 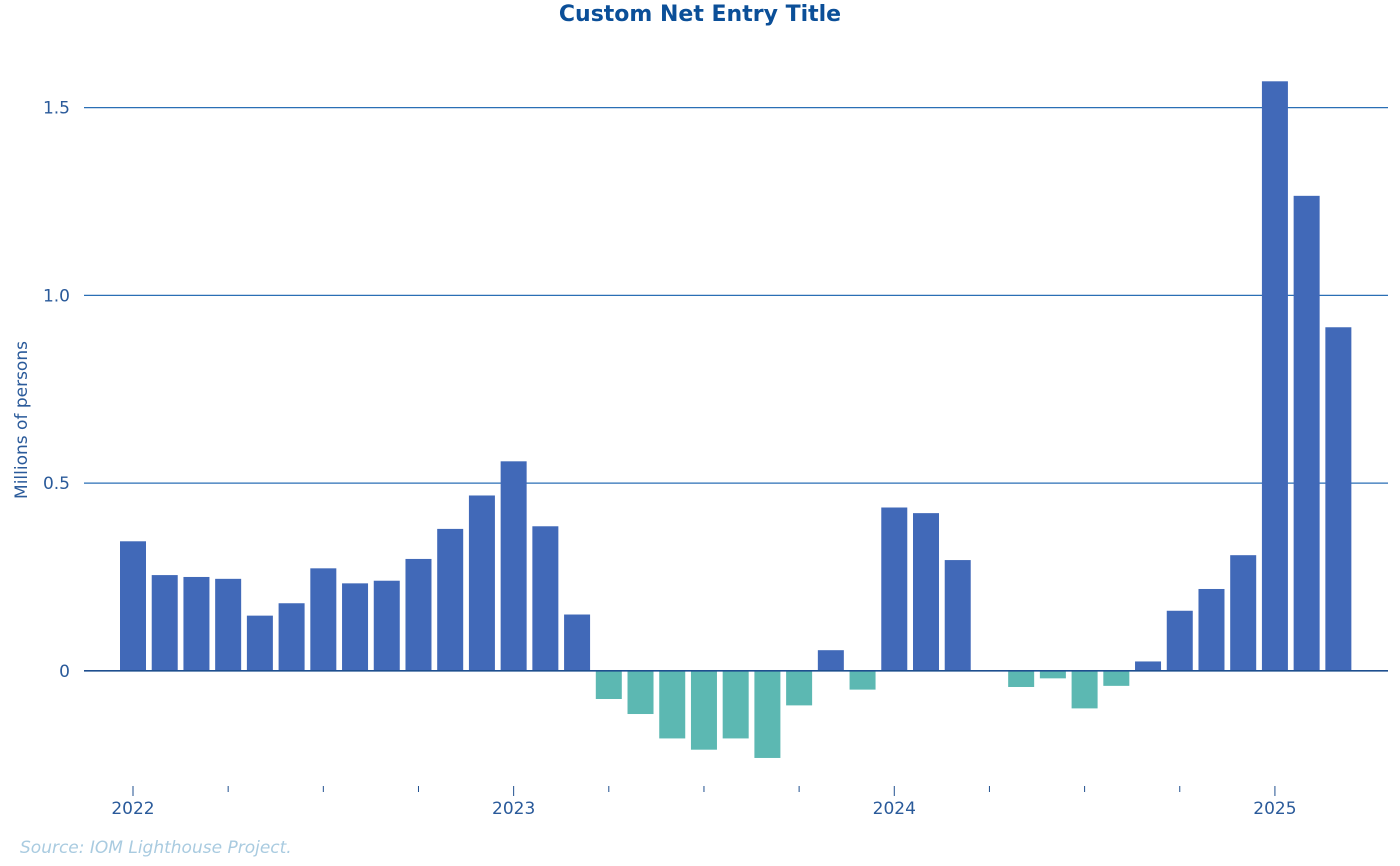 I want to click on x-tick-label: 2025, so click(x=1274, y=809).